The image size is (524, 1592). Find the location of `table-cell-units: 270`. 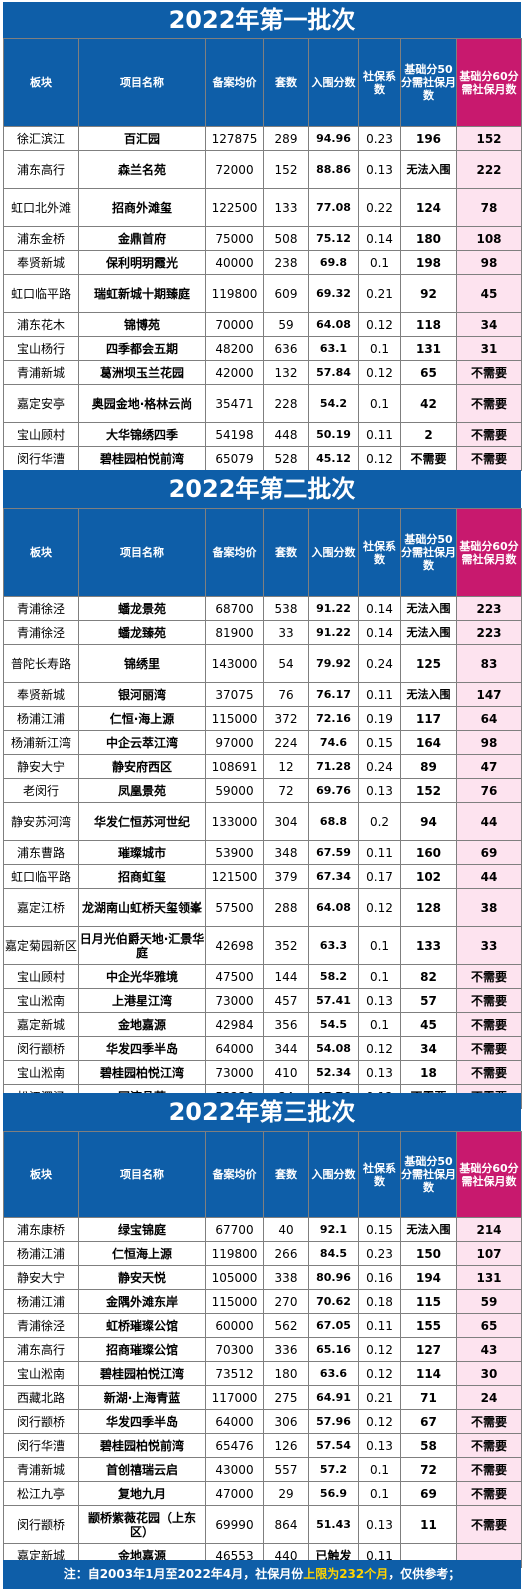

table-cell-units: 270 is located at coordinates (286, 1301).